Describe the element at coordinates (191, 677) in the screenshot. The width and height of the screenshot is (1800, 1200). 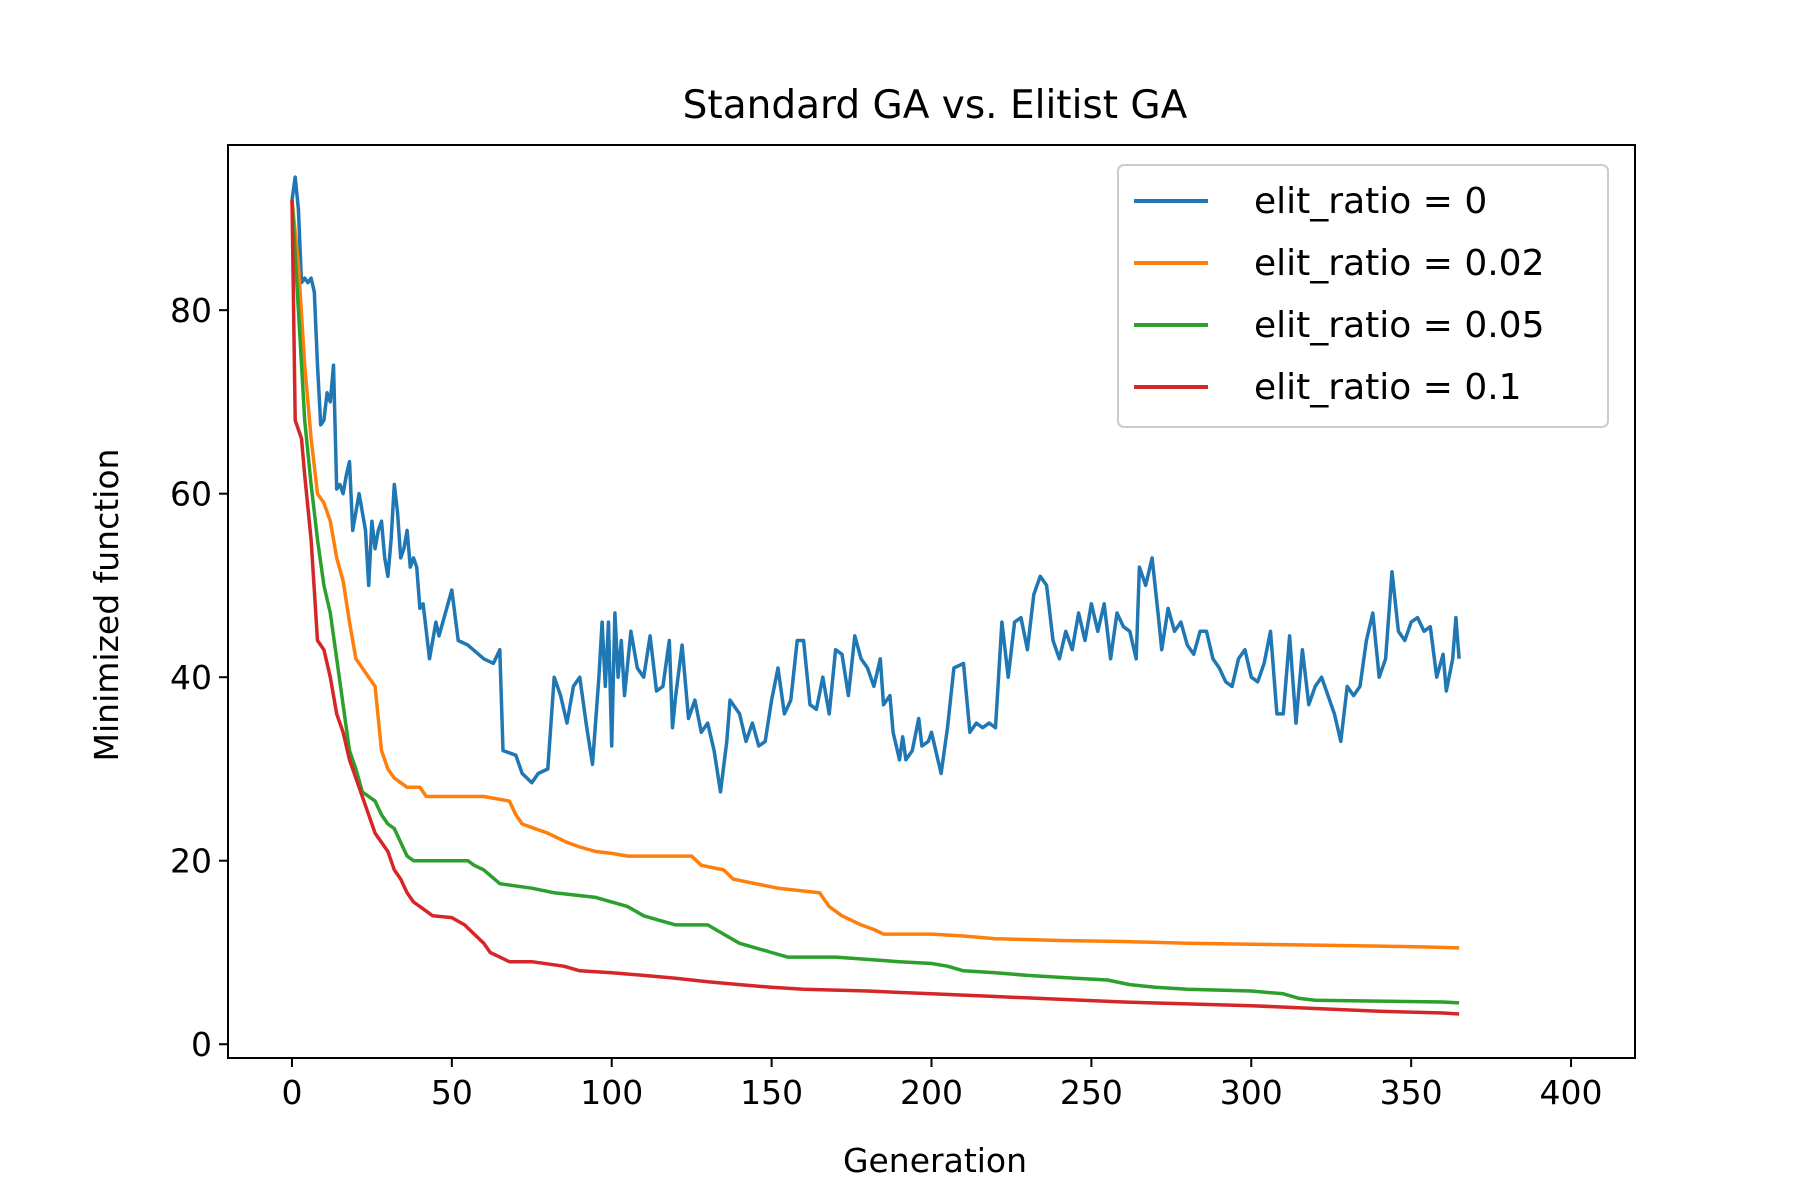
I see `y-tick-label: 40` at that location.